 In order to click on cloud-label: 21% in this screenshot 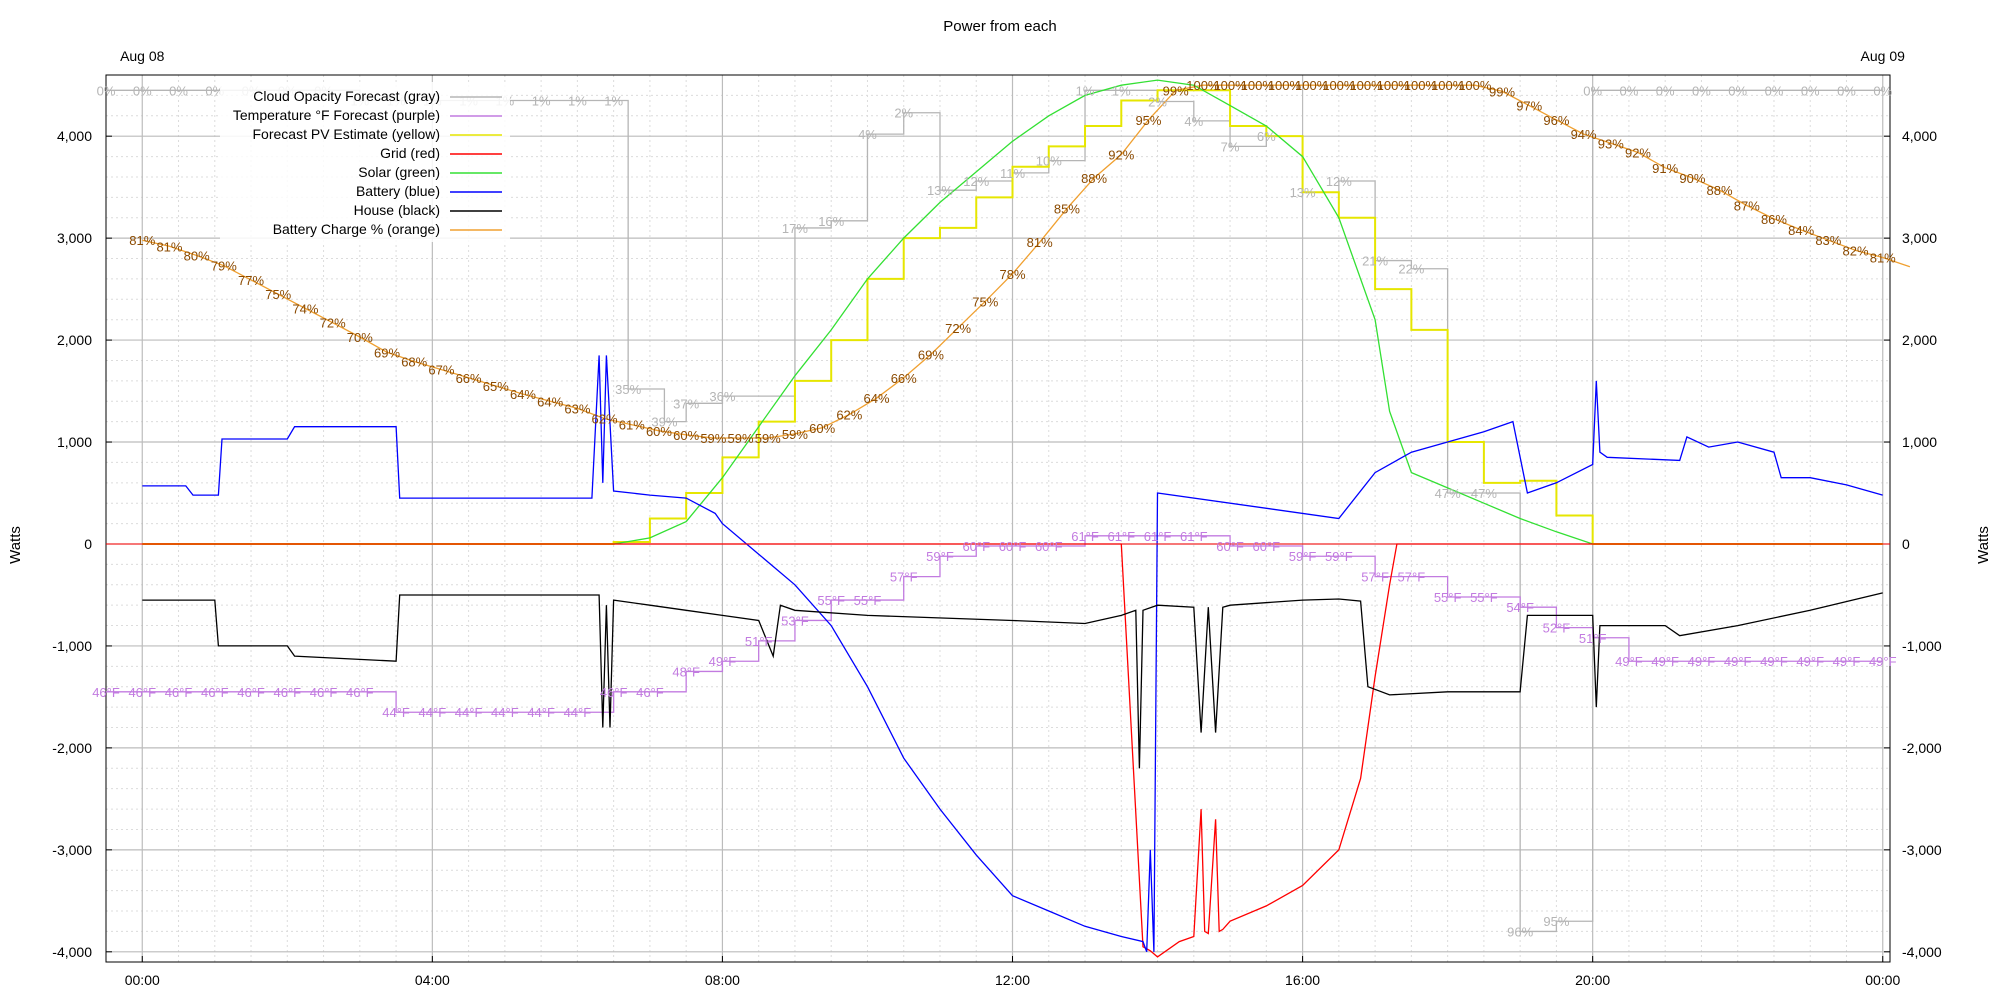, I will do `click(1375, 261)`.